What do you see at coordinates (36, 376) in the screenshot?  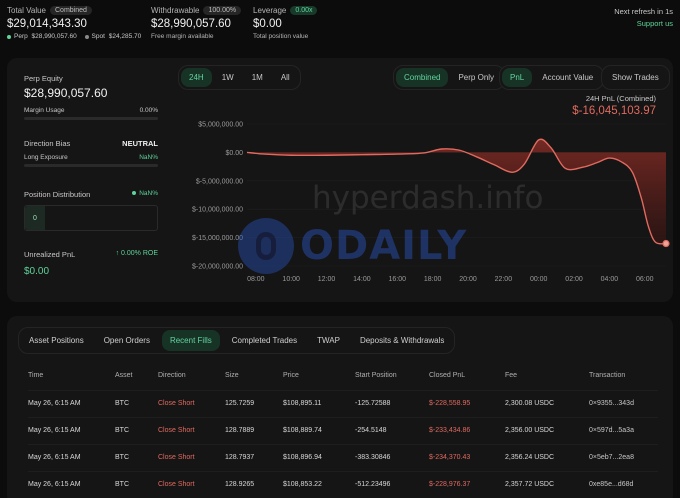 I see `col-time: Time` at bounding box center [36, 376].